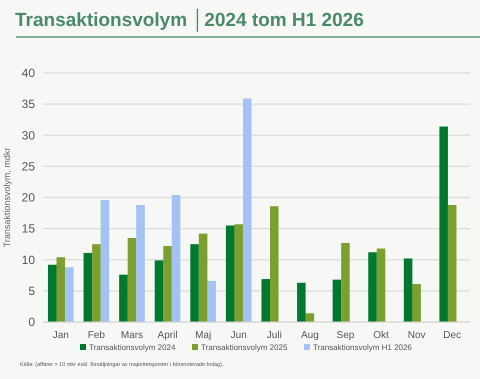  What do you see at coordinates (29, 135) in the screenshot?
I see `y-tick-label: 30` at bounding box center [29, 135].